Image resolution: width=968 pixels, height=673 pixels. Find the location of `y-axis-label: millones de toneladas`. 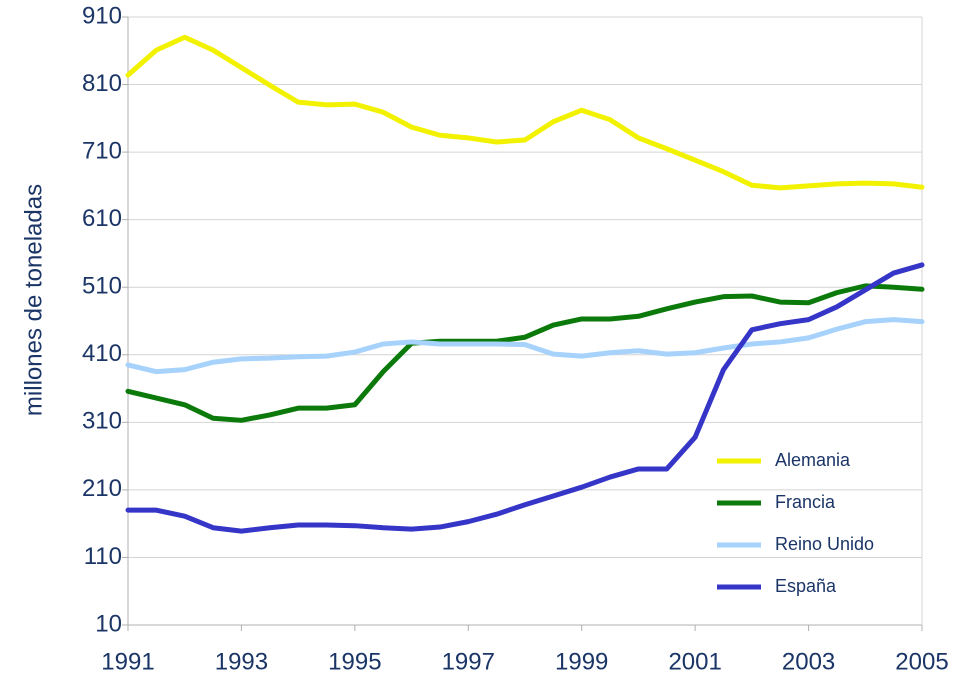

y-axis-label: millones de toneladas is located at coordinates (33, 300).